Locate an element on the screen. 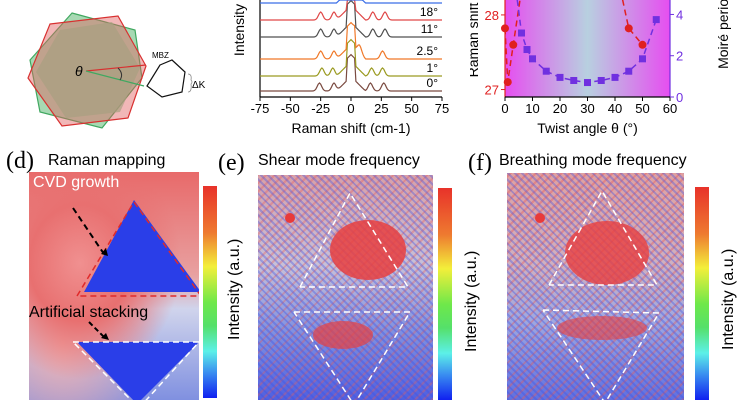 Image resolution: width=750 pixels, height=400 pixels. cvd-growth-label: CVD growth is located at coordinates (76, 182).